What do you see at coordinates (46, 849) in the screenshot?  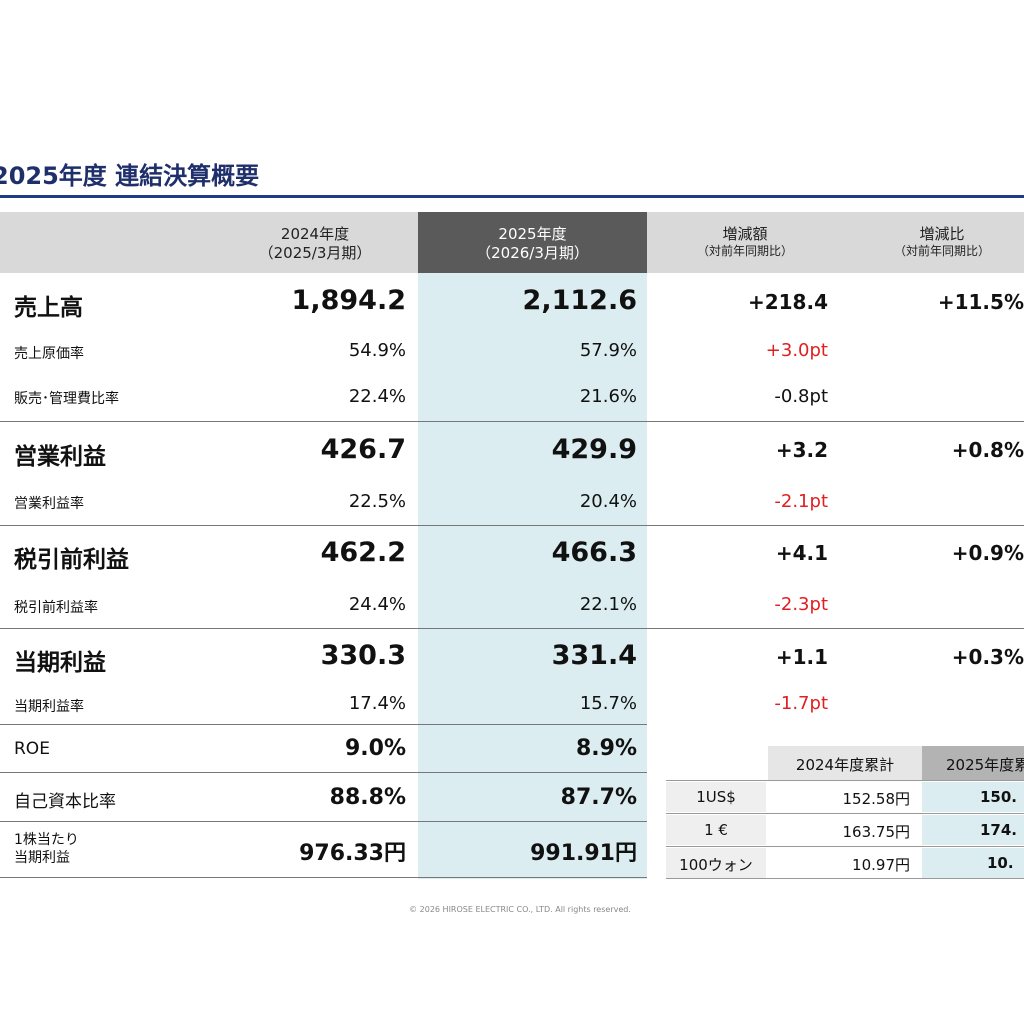 I see `row-label-eps: 1株当たり 当期利益` at bounding box center [46, 849].